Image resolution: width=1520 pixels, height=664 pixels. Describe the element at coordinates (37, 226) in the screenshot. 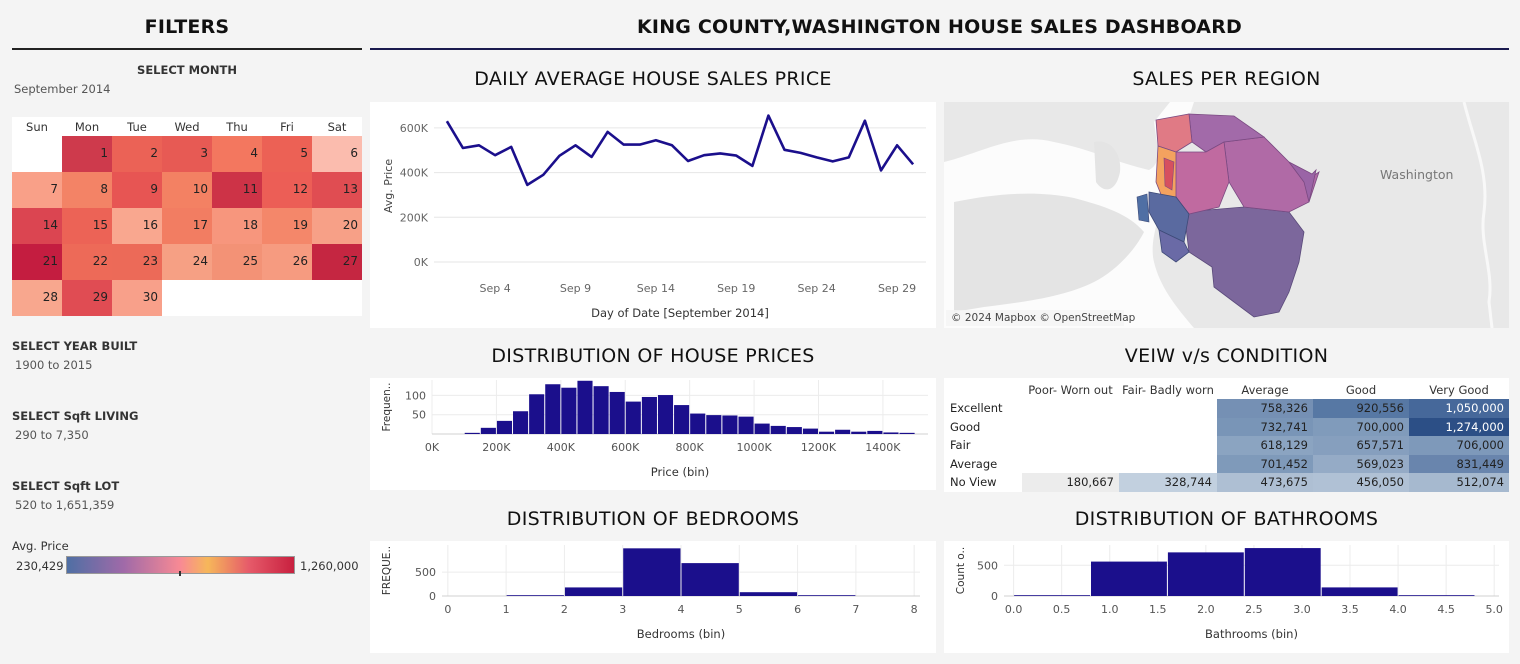

I see `calendar-day-14: 14` at that location.